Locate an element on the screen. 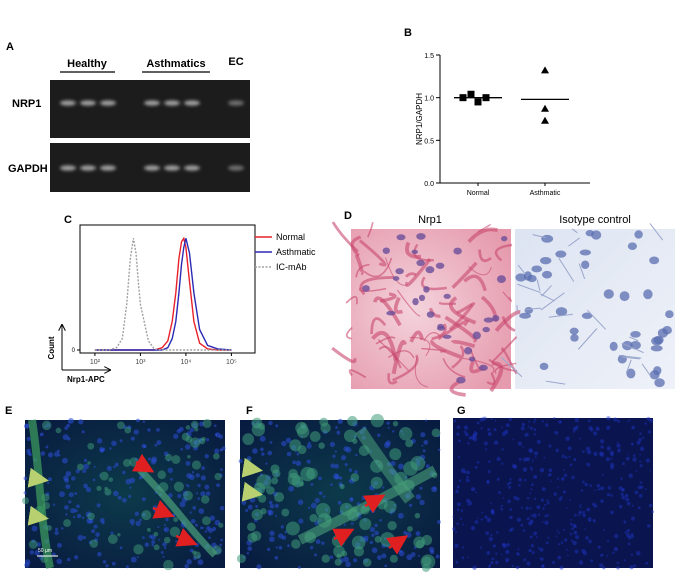 The width and height of the screenshot is (700, 587). micrograph-title: Nrp1 is located at coordinates (430, 220).